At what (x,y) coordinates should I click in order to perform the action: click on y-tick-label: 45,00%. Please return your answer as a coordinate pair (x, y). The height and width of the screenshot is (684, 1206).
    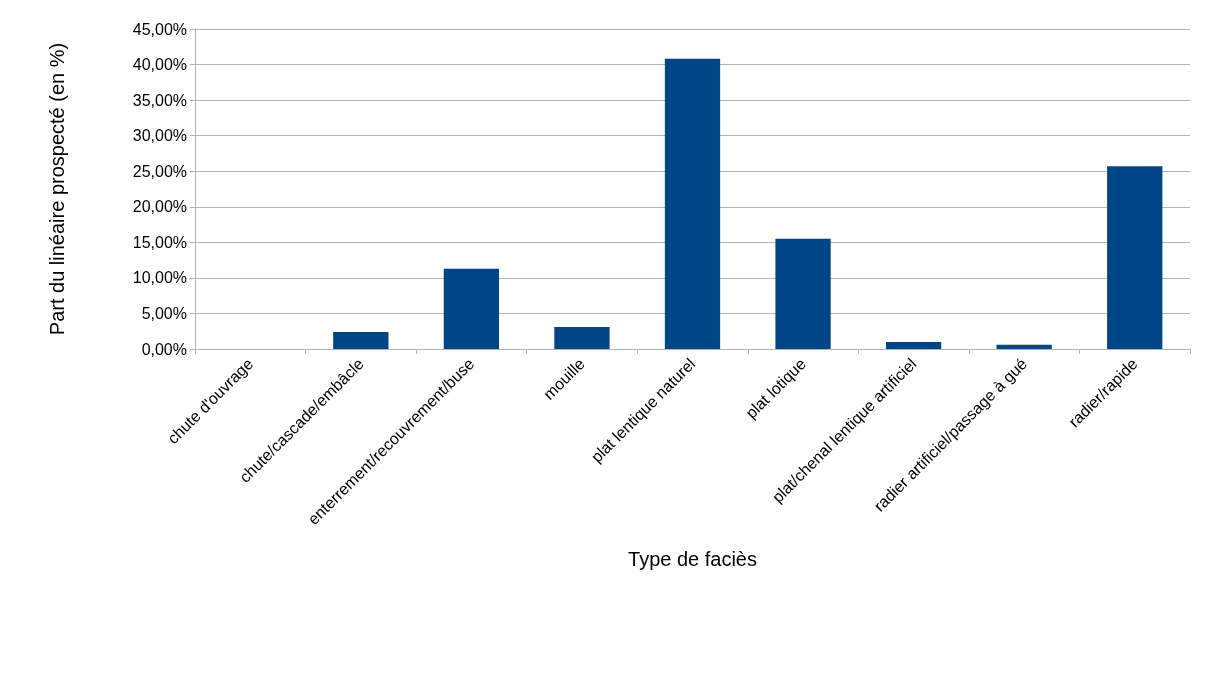
    Looking at the image, I should click on (159, 29).